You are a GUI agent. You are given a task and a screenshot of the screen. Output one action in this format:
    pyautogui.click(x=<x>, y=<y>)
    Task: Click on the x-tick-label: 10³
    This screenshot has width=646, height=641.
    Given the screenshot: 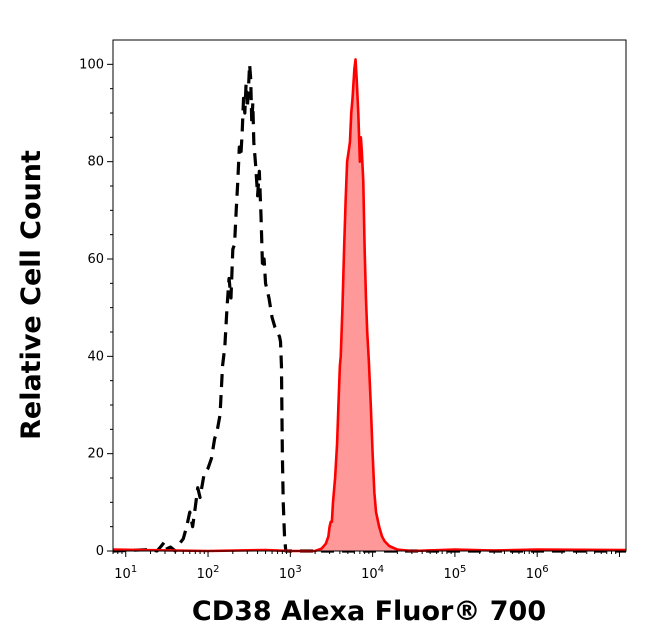 What is the action you would take?
    pyautogui.click(x=290, y=573)
    